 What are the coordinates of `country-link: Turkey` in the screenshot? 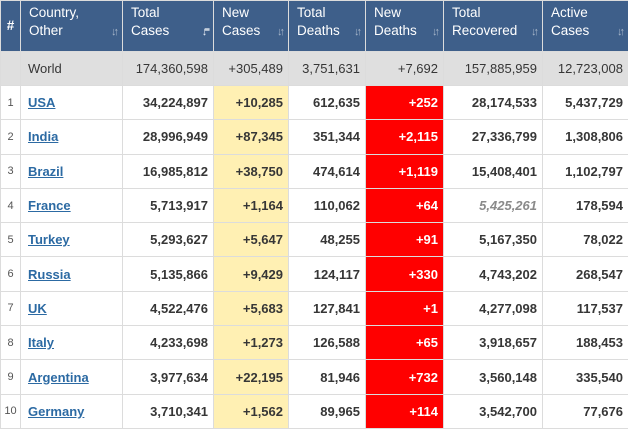 It's located at (49, 239).